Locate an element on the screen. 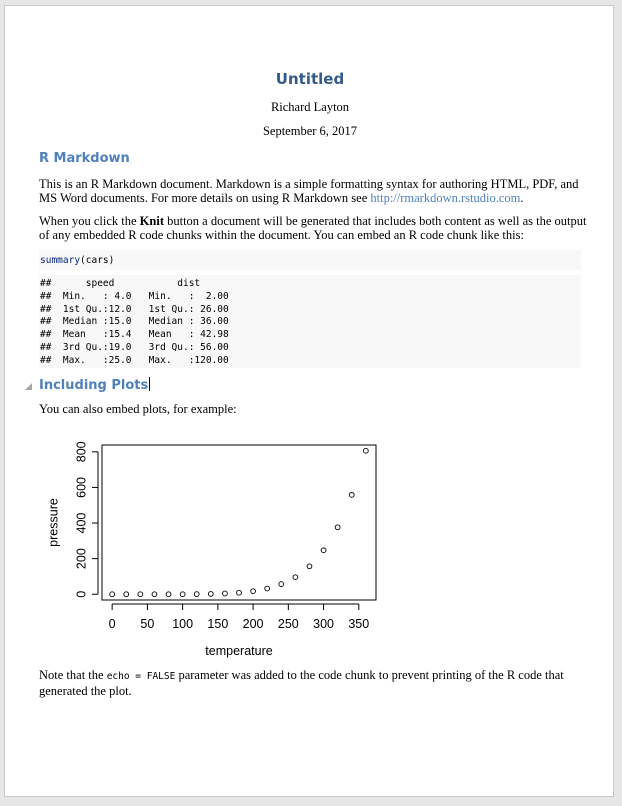  y-tick-label: 600 is located at coordinates (81, 487).